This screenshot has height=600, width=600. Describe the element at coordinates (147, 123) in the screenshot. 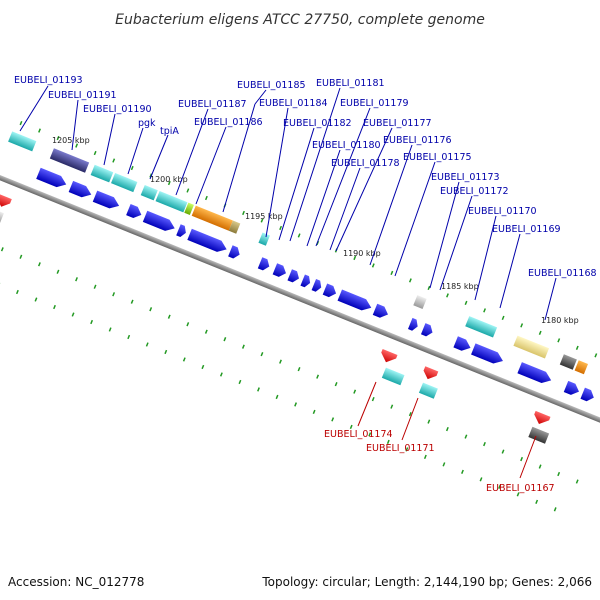

I see `gene-label-pgk: pgk` at that location.